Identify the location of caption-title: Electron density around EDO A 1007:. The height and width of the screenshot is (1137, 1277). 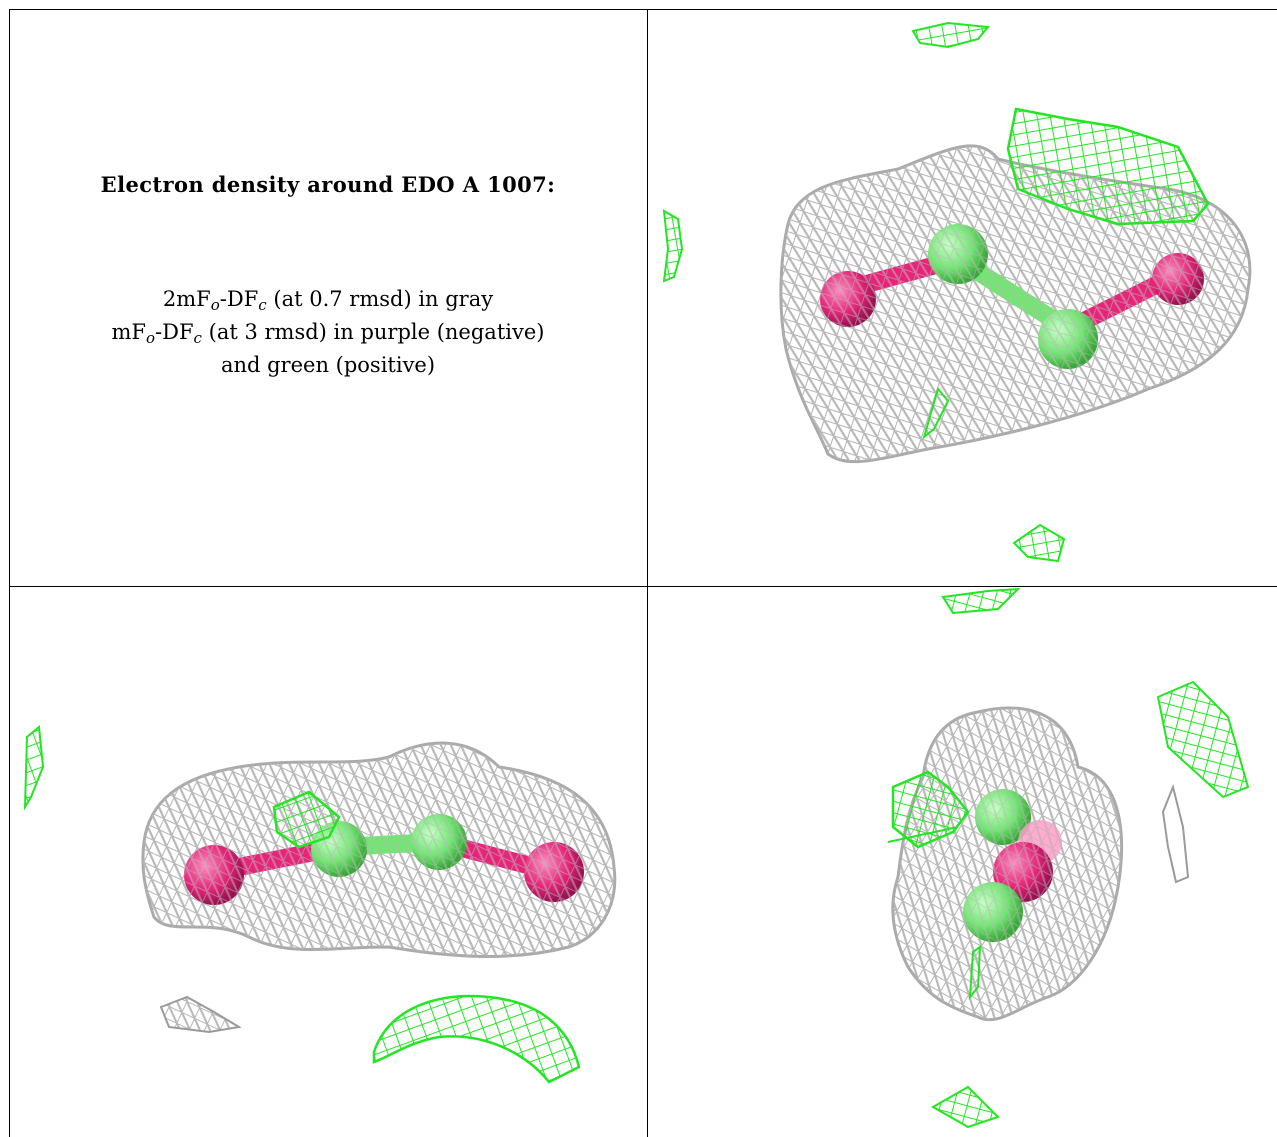
(328, 184).